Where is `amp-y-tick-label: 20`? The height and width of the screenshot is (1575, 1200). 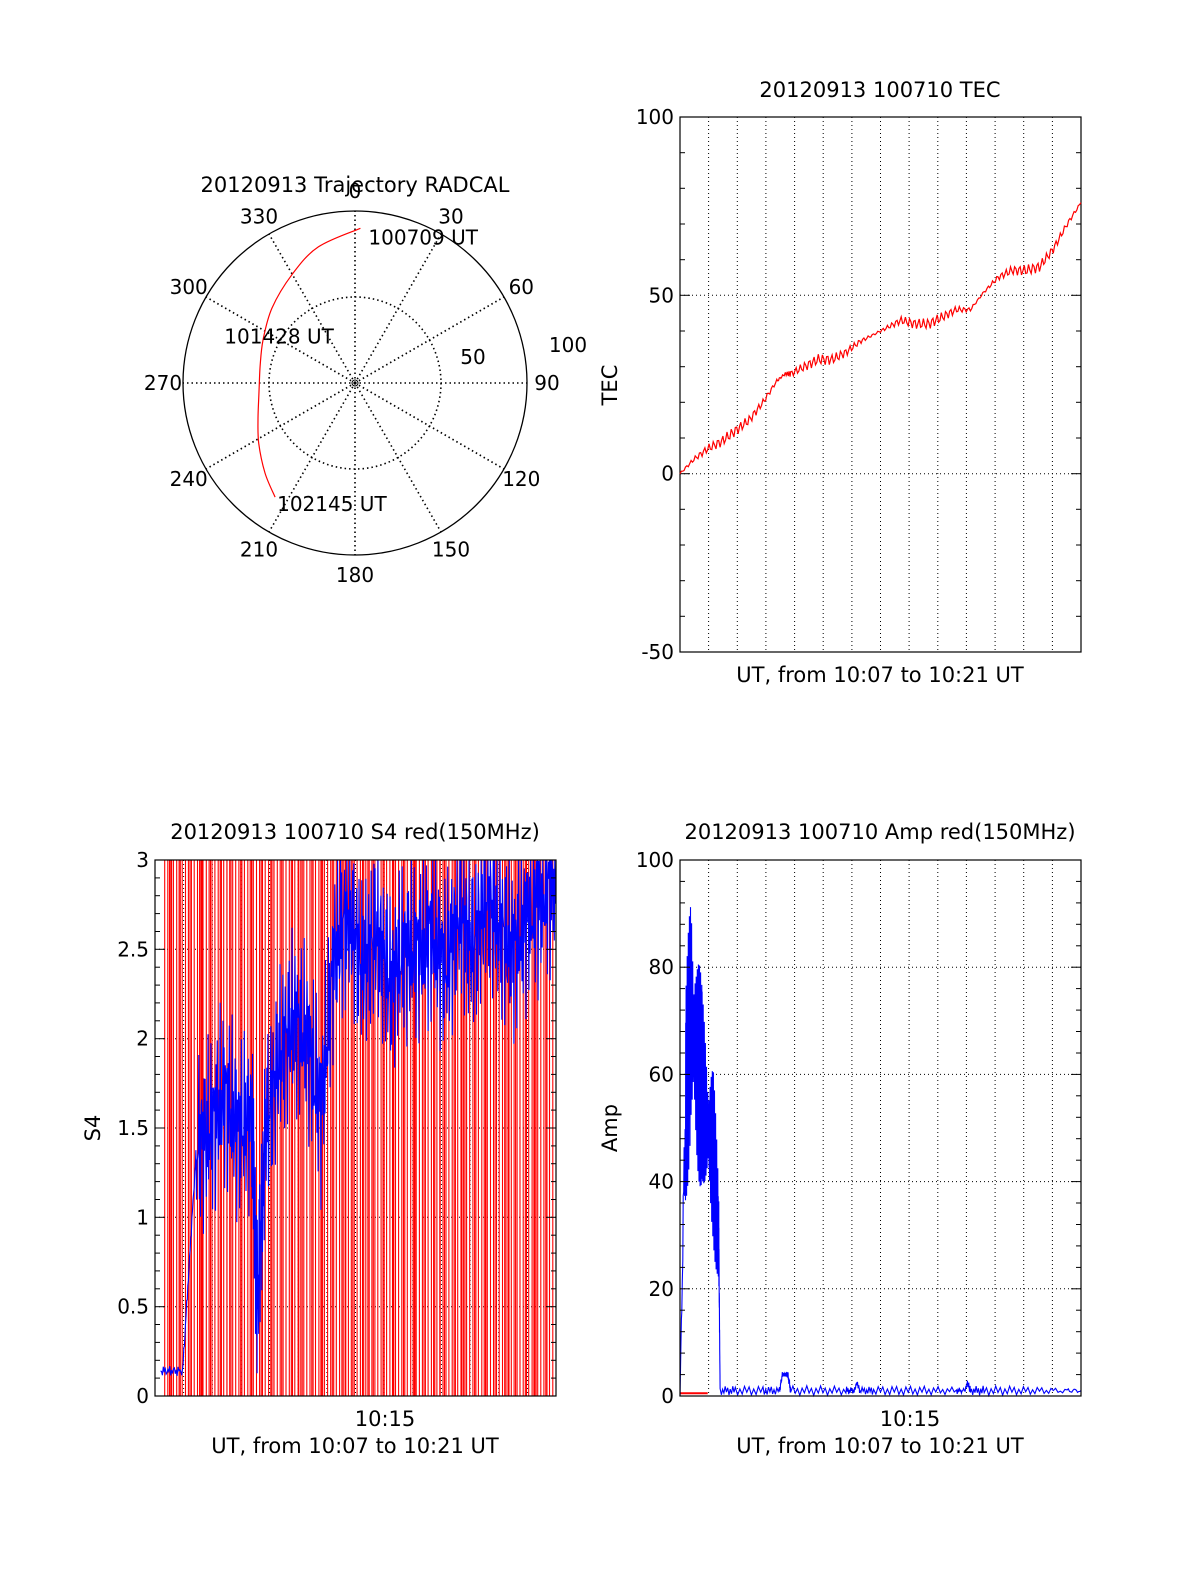 amp-y-tick-label: 20 is located at coordinates (661, 1289).